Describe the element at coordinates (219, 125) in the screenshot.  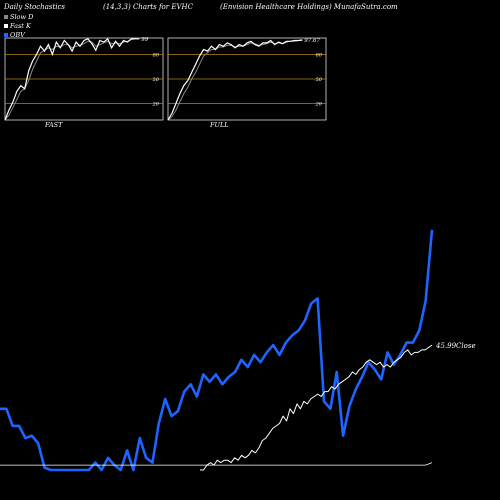
I see `full-panel-label: FULL` at that location.